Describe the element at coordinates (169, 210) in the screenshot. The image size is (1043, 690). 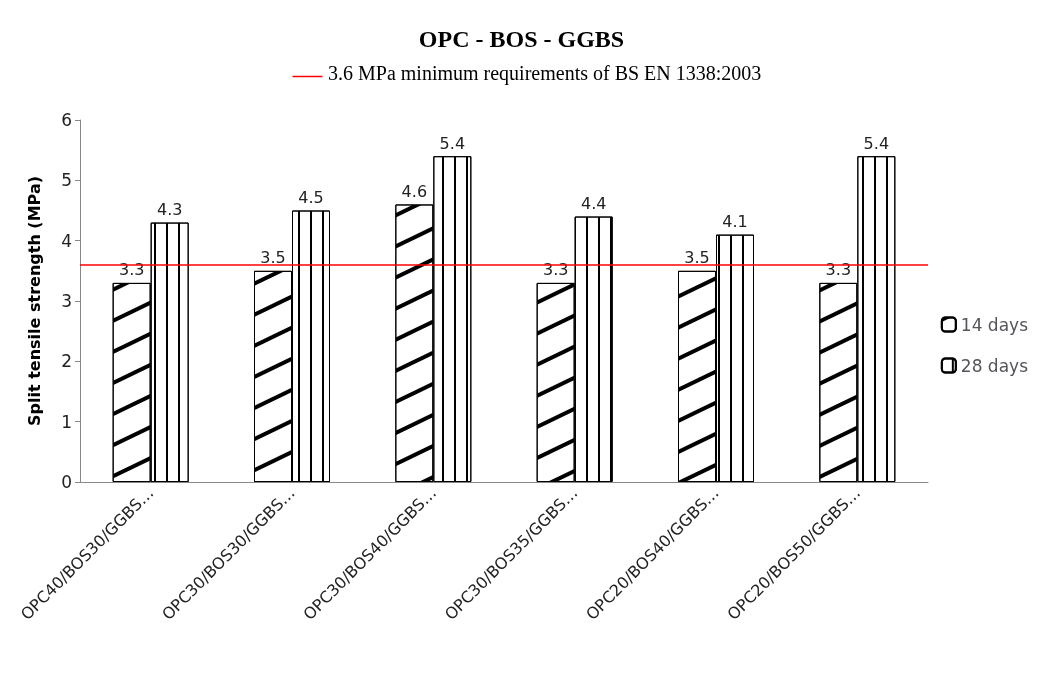
I see `data-label: 4.3` at that location.